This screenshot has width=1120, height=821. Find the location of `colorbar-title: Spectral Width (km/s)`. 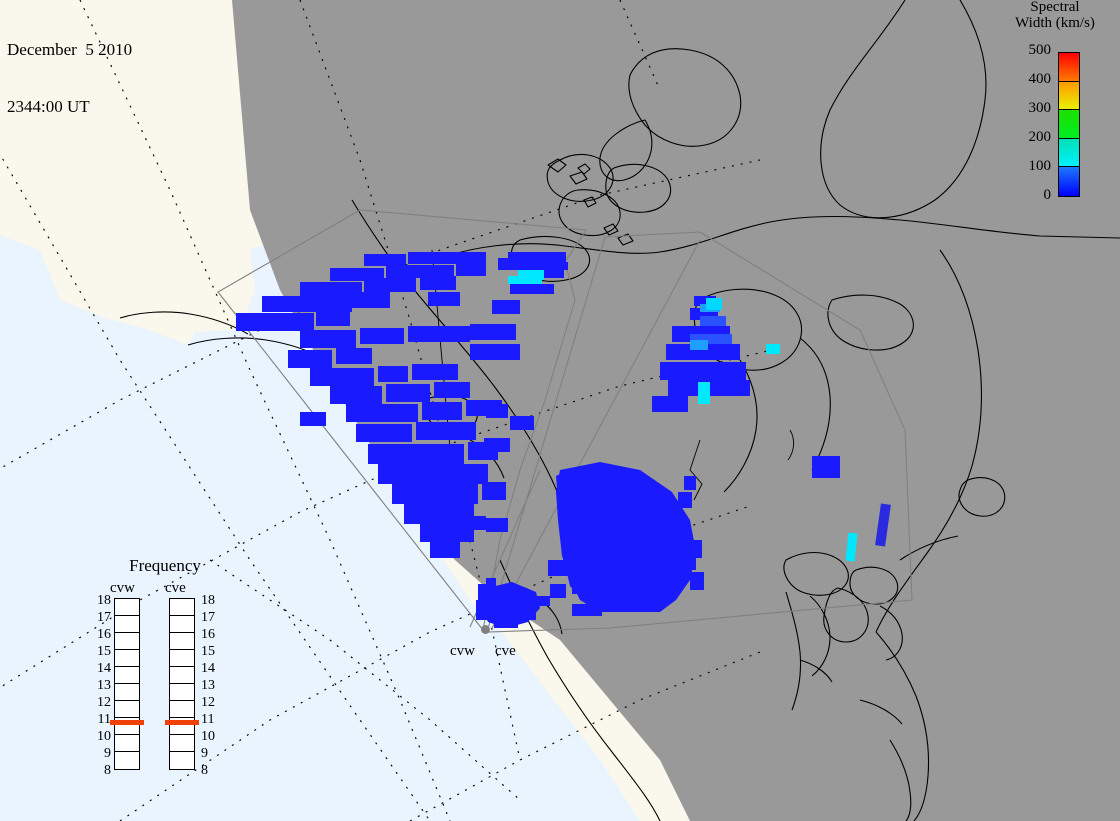

colorbar-title: Spectral Width (km/s) is located at coordinates (1055, 15).